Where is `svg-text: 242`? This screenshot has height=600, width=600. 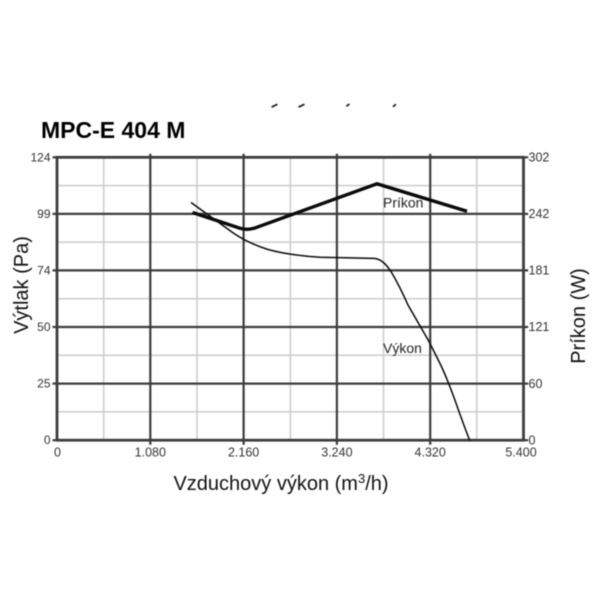
svg-text: 242 is located at coordinates (539, 214).